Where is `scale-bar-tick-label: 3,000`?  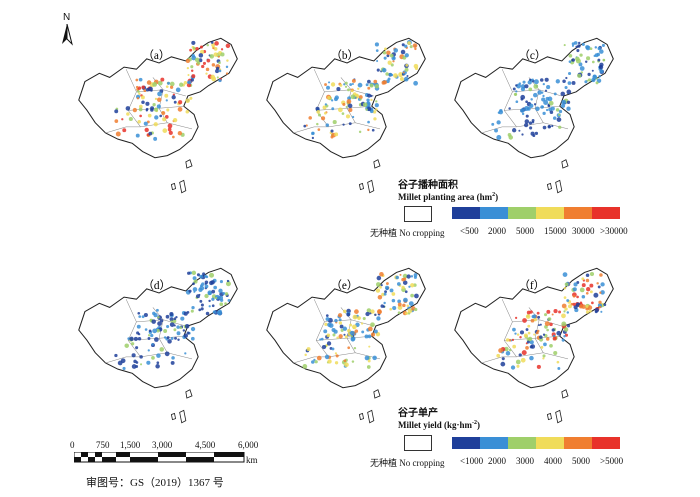
scale-bar-tick-label: 3,000 is located at coordinates (162, 445).